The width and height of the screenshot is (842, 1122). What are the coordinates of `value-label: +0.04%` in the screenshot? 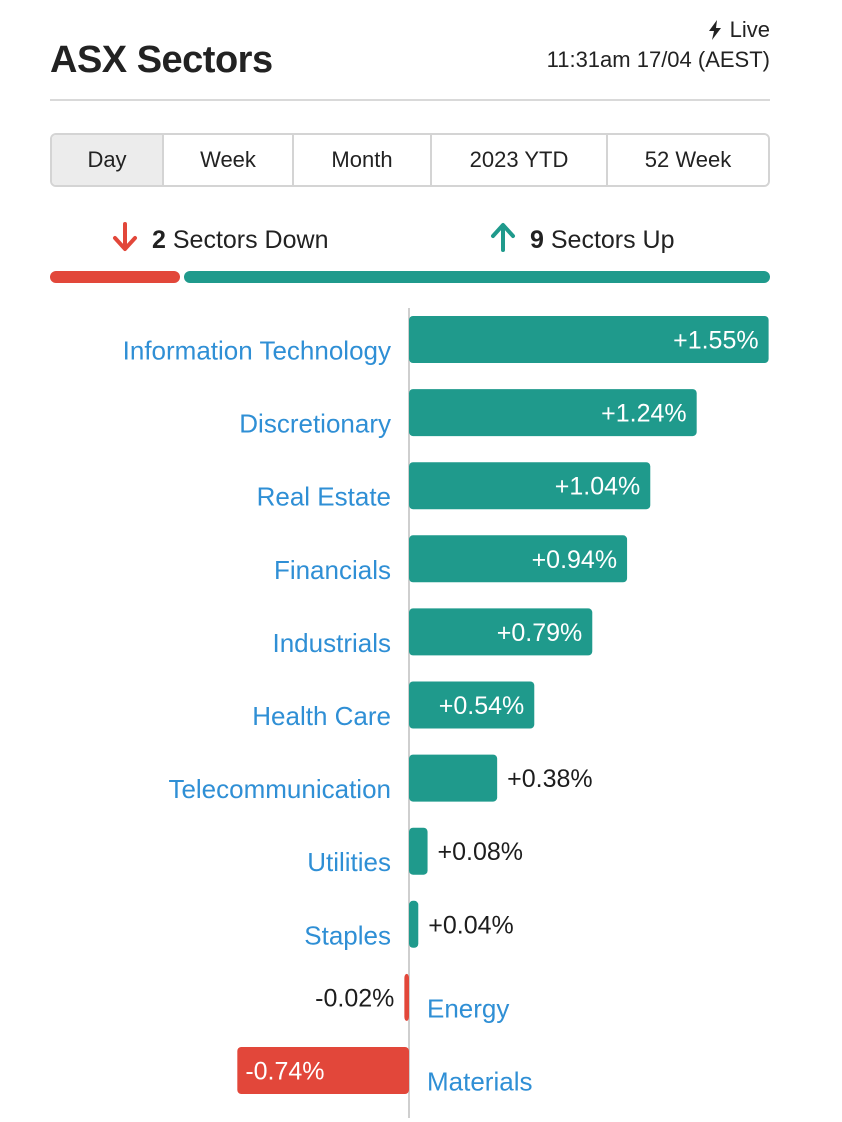 It's located at (471, 925).